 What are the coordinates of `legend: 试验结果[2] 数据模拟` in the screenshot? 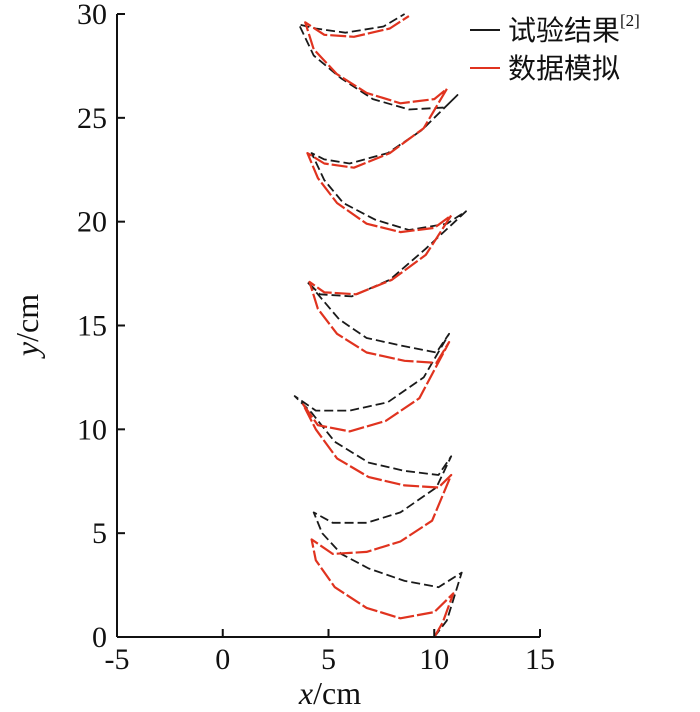 It's located at (555, 48).